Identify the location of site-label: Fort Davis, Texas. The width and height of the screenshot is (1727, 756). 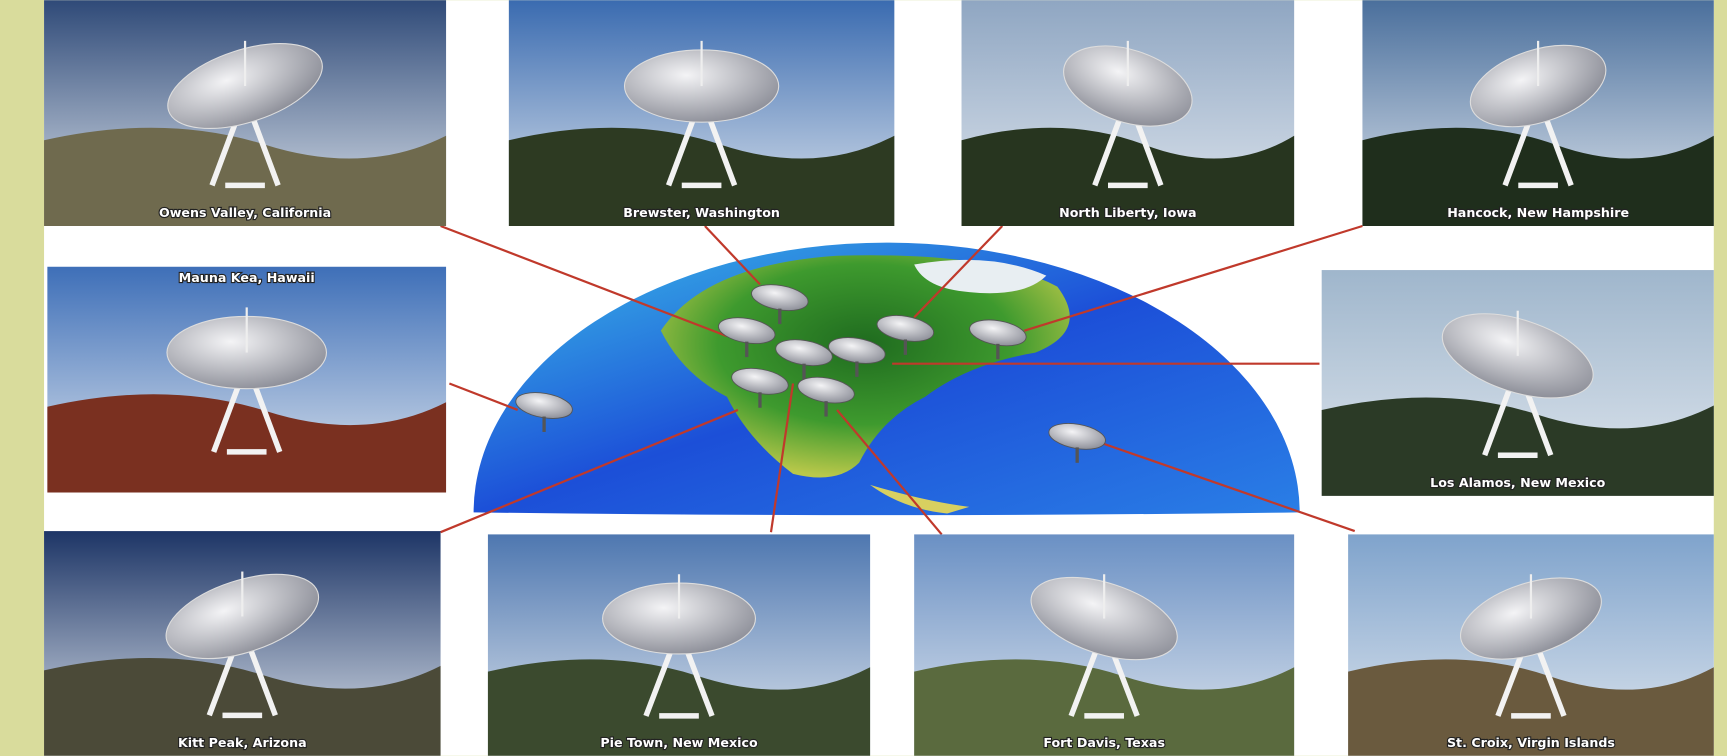
(1104, 742).